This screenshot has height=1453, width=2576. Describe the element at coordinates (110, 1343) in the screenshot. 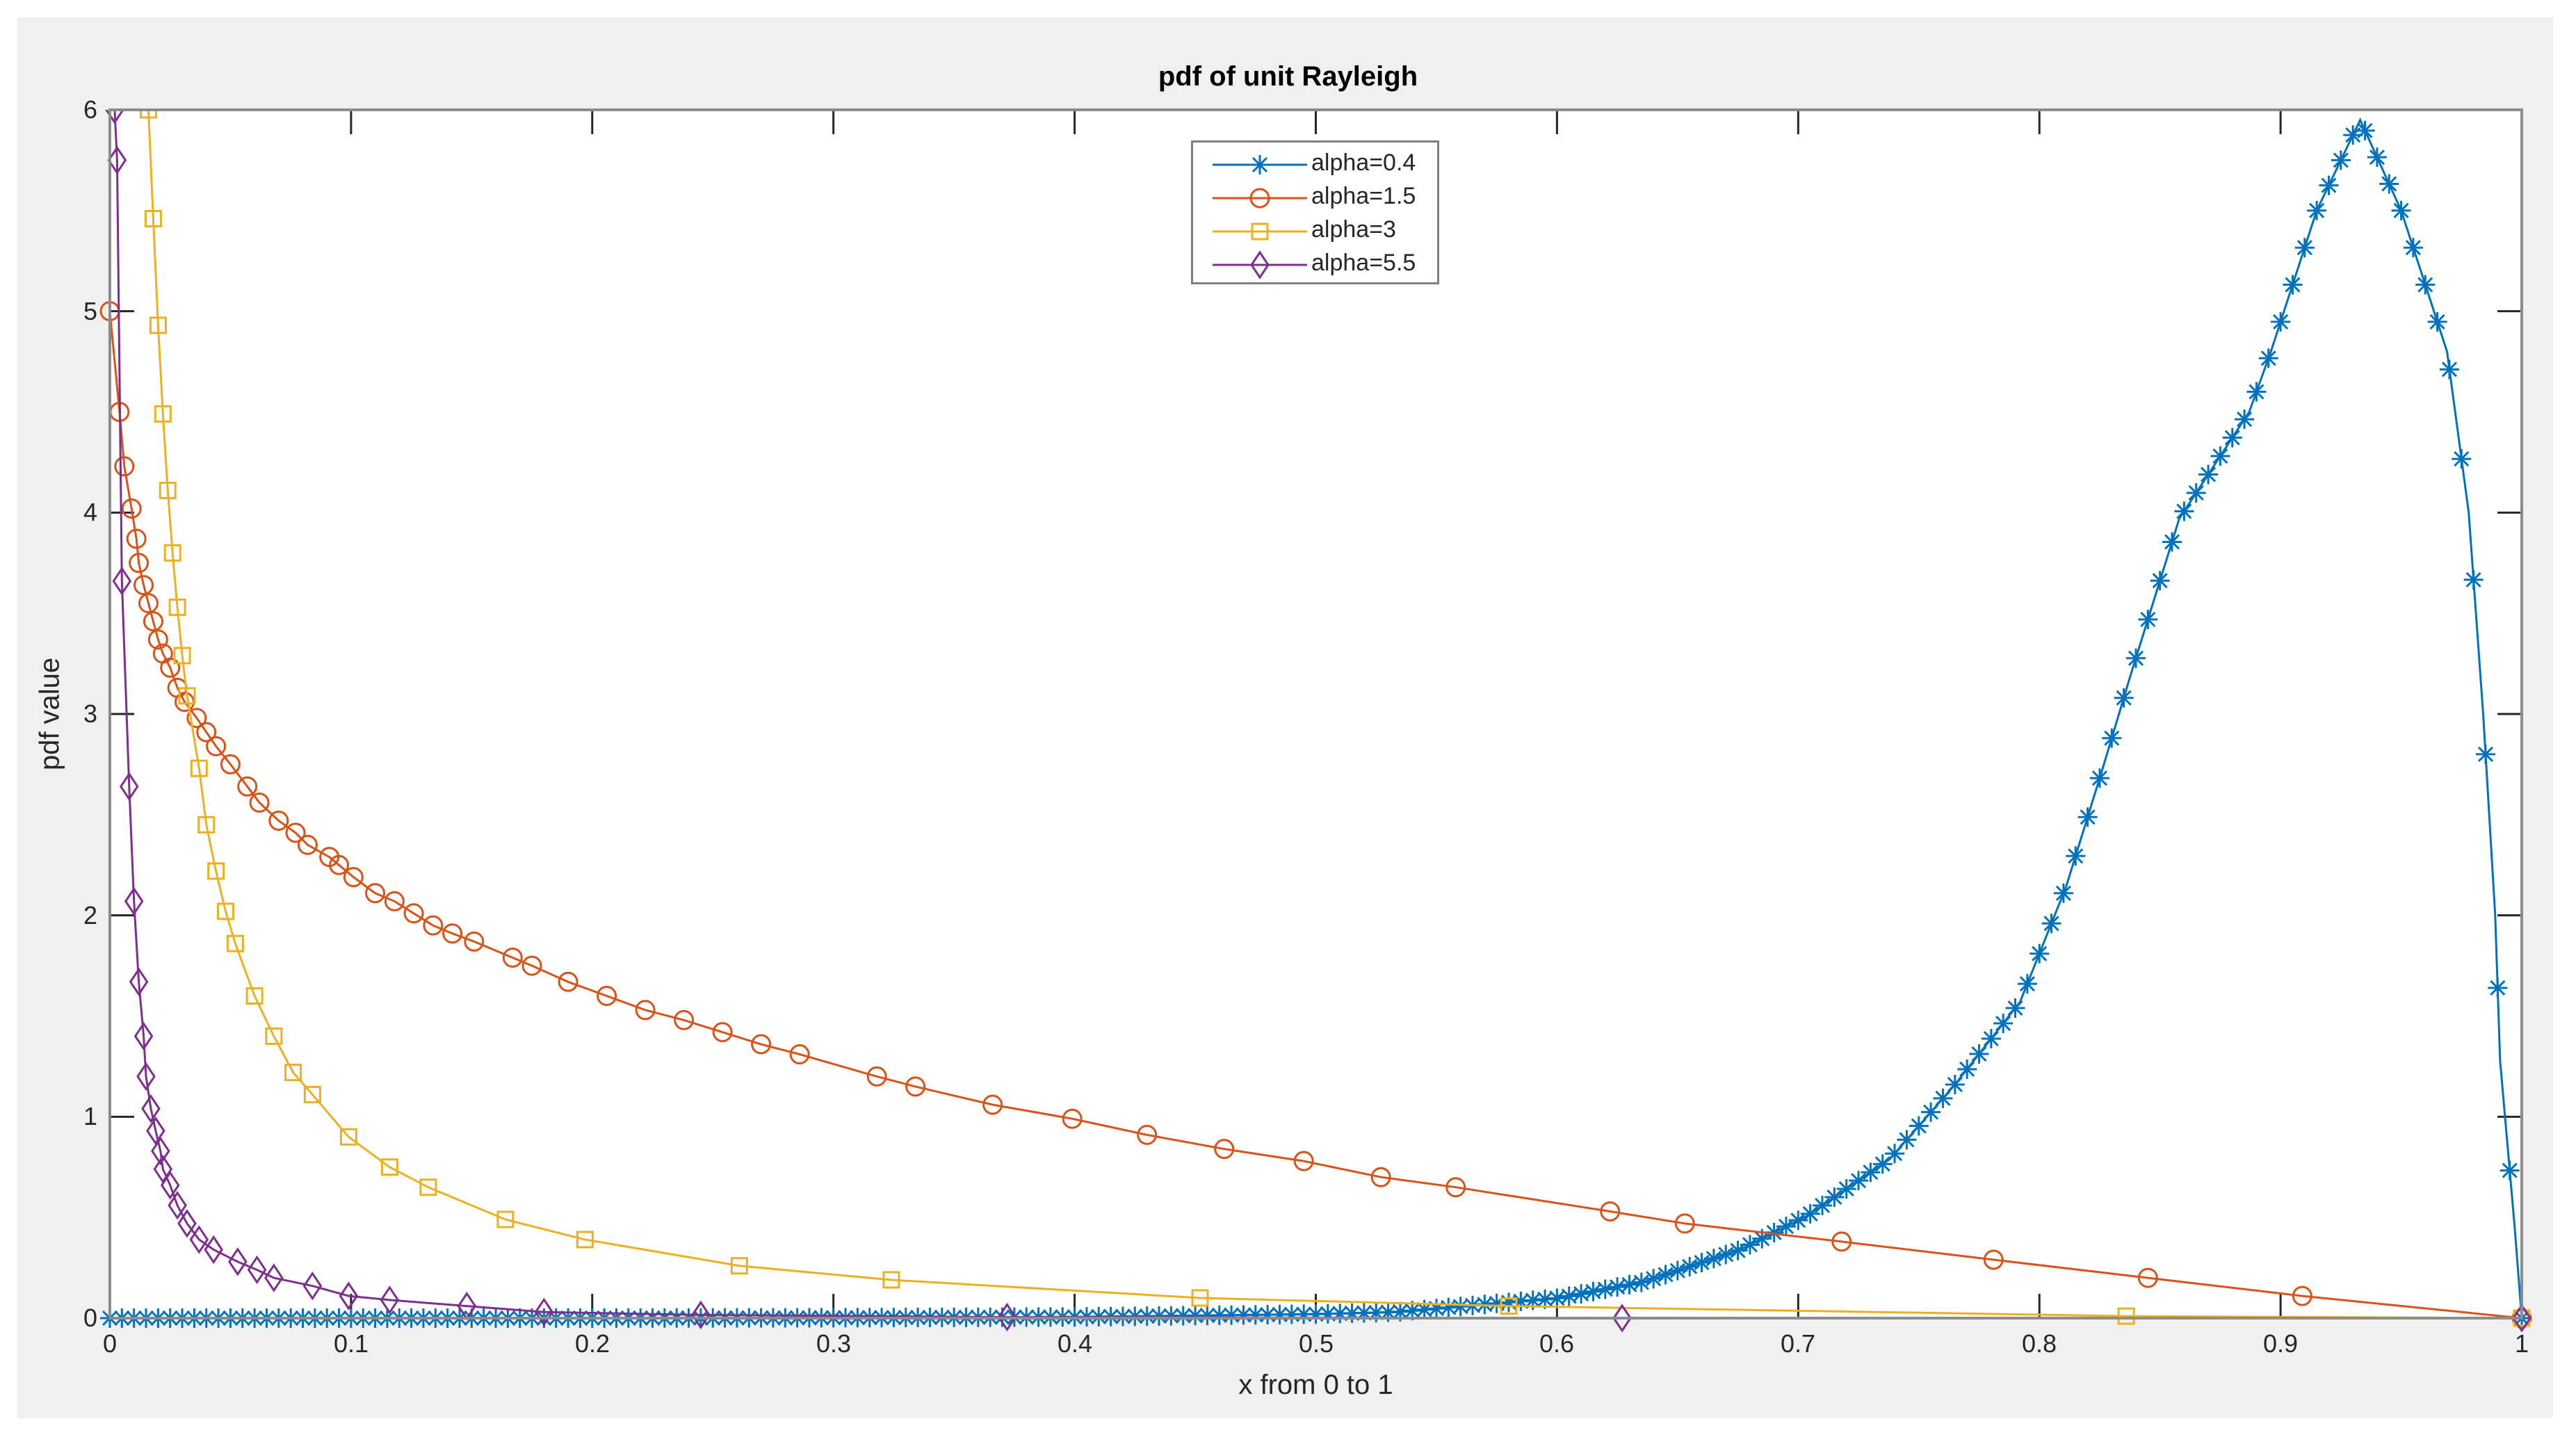

I see `x-tick-label: 0` at that location.